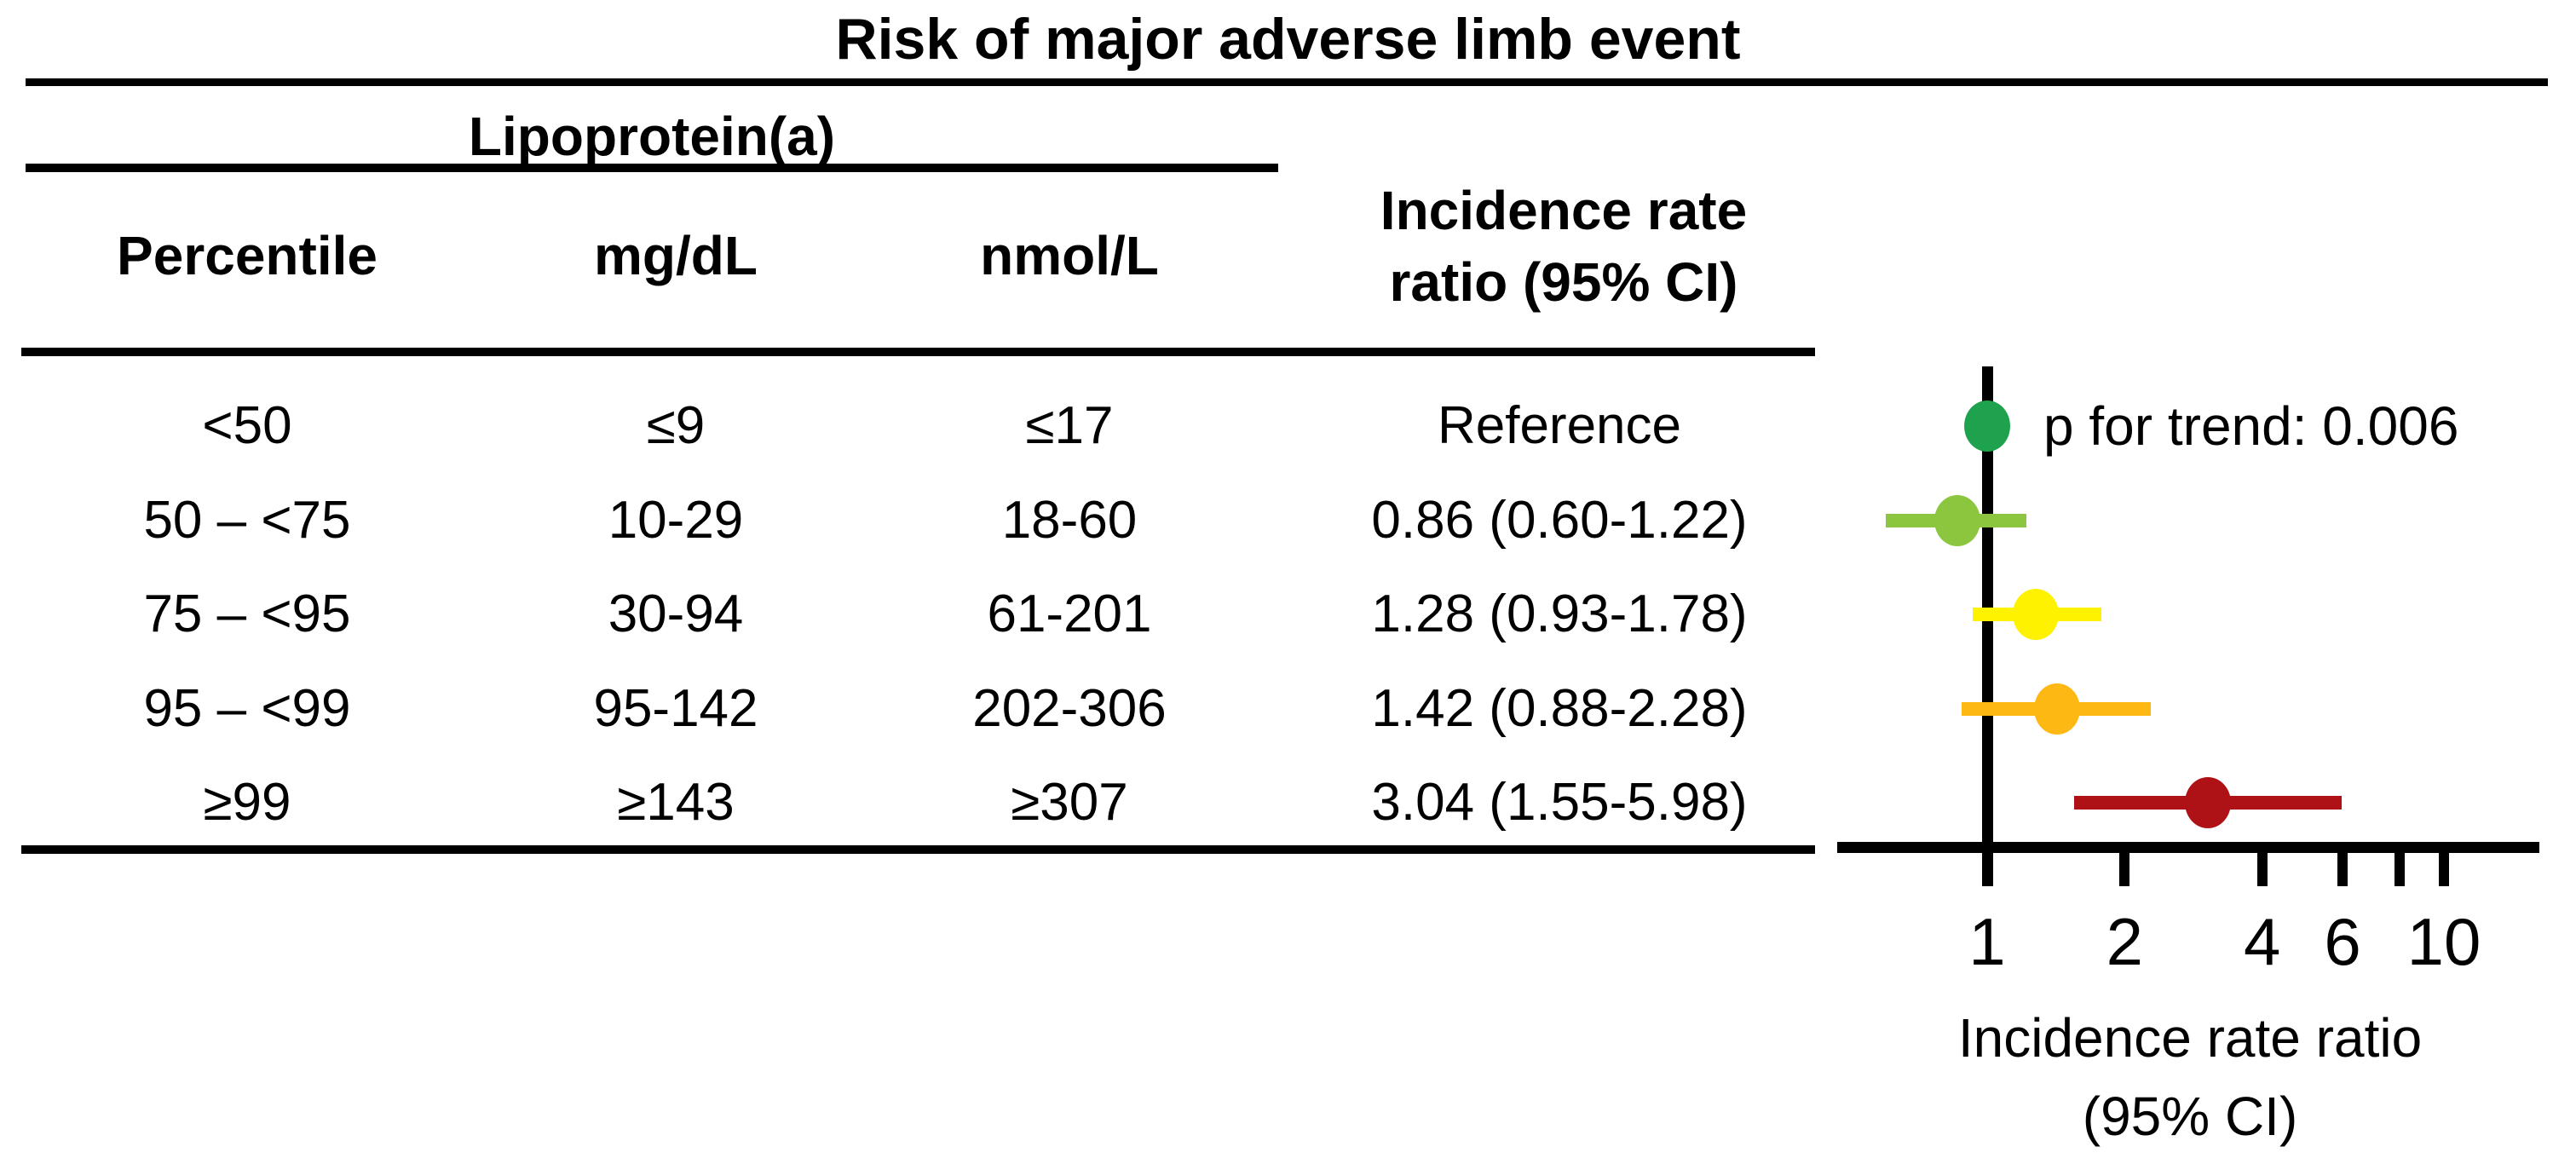 The height and width of the screenshot is (1164, 2576). Describe the element at coordinates (2262, 941) in the screenshot. I see `x-axis-tick-label-4: 4` at that location.